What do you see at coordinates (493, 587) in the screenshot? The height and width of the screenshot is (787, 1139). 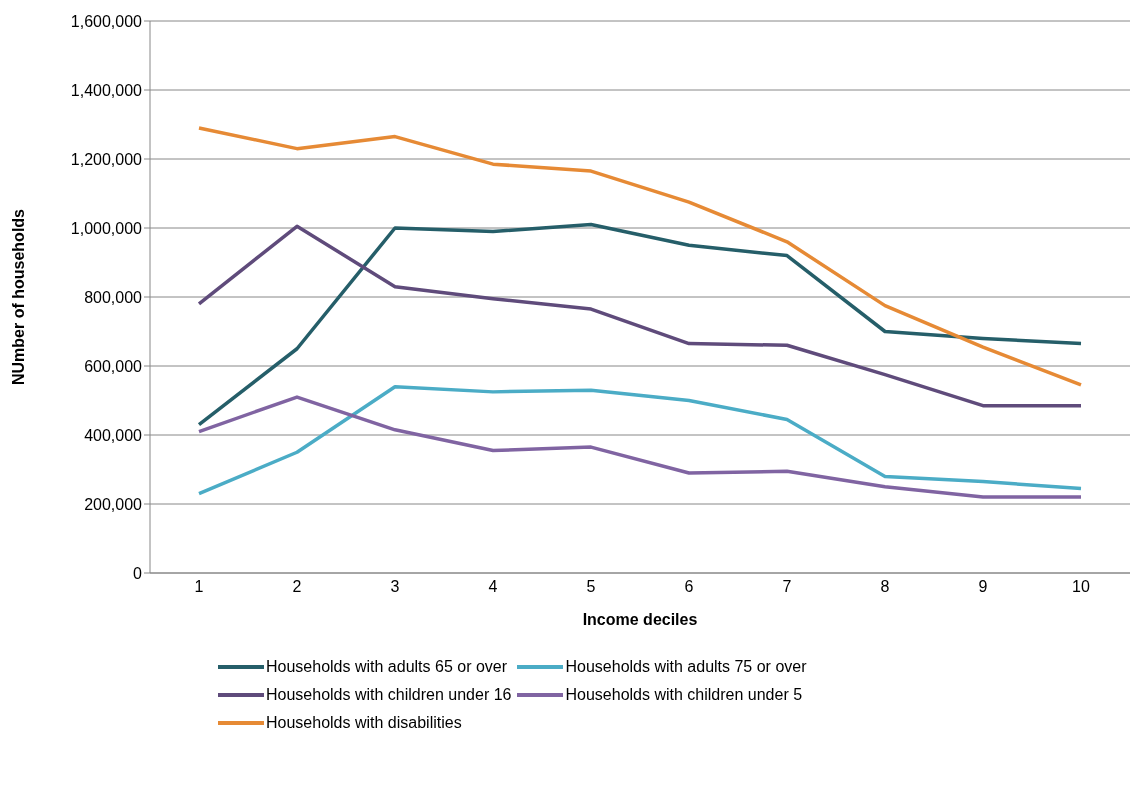 I see `x-tick-label: 4` at bounding box center [493, 587].